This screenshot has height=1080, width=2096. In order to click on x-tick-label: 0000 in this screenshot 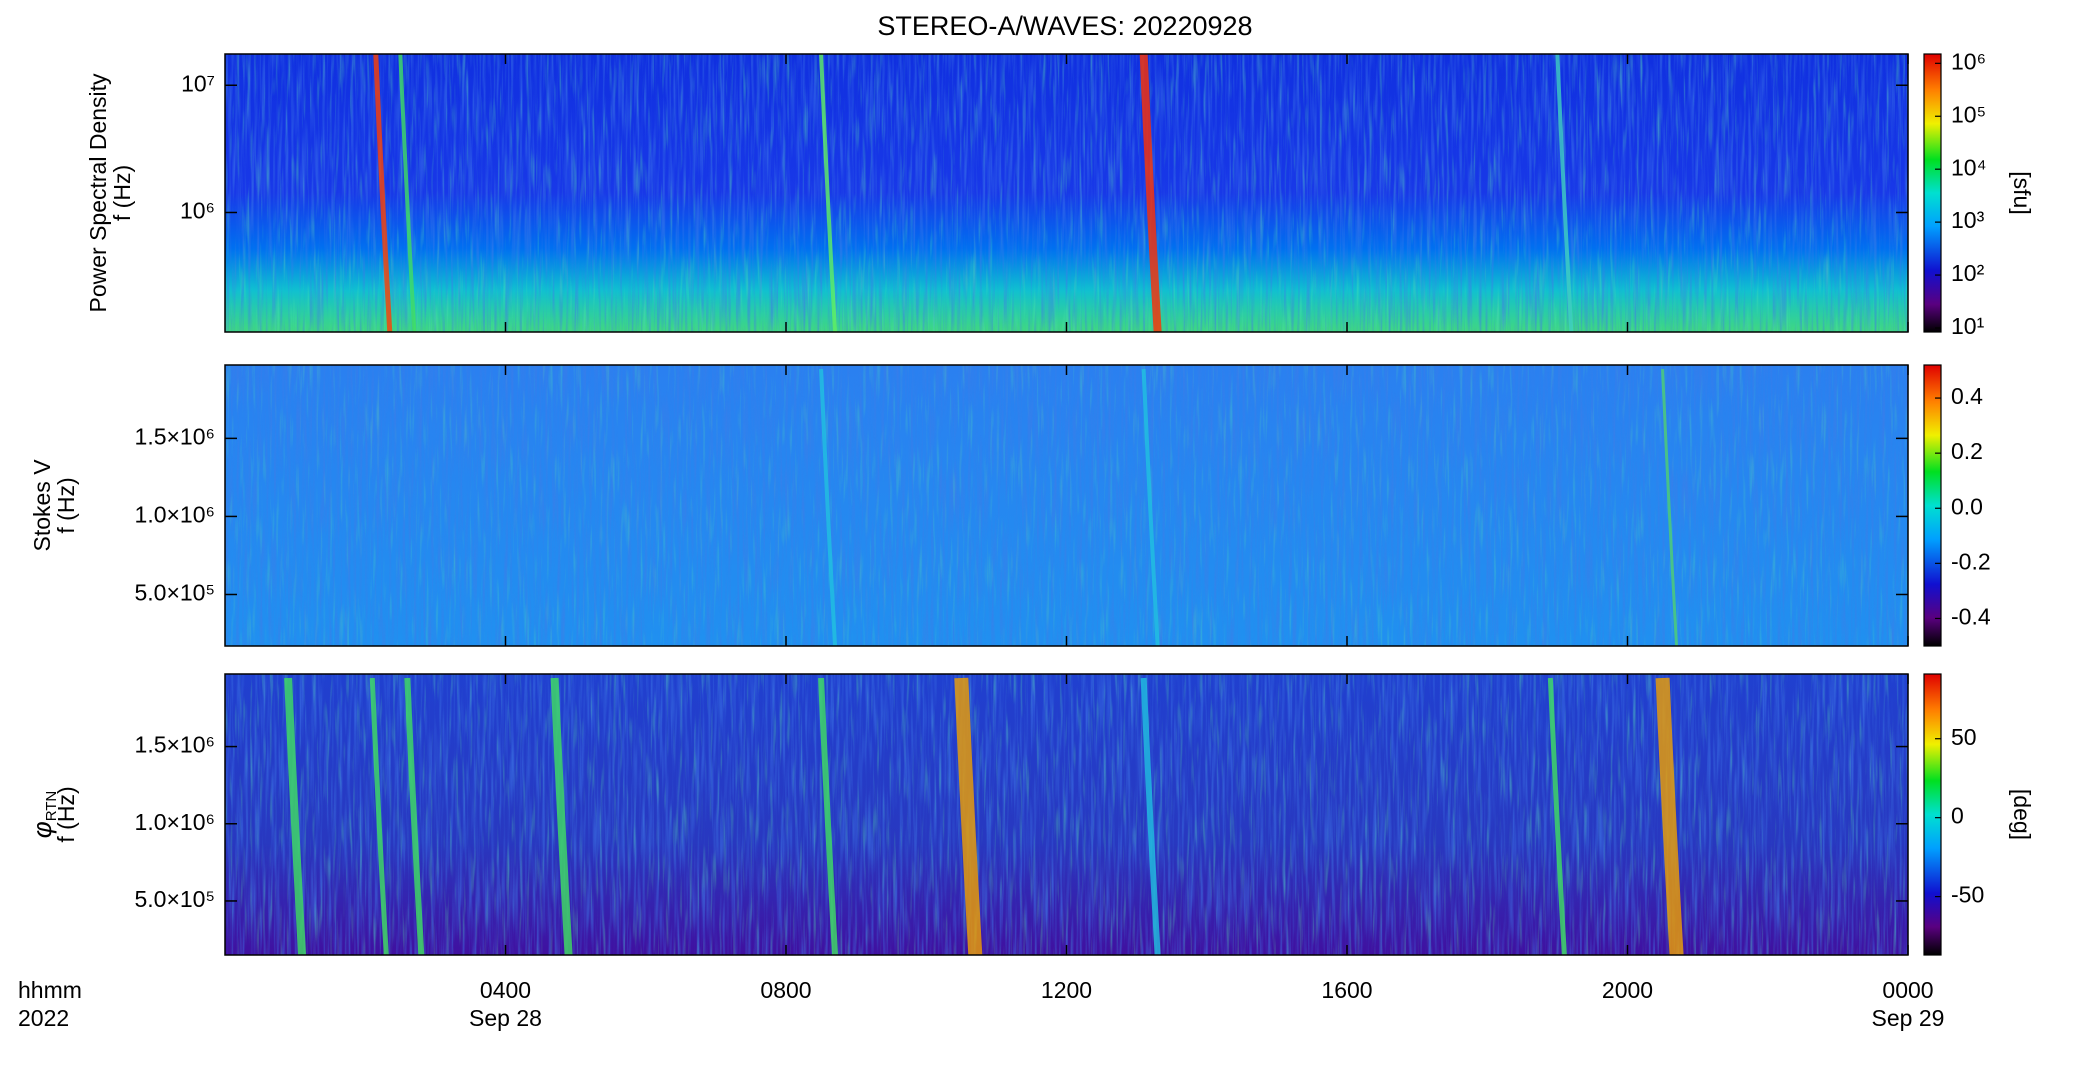, I will do `click(1907, 990)`.